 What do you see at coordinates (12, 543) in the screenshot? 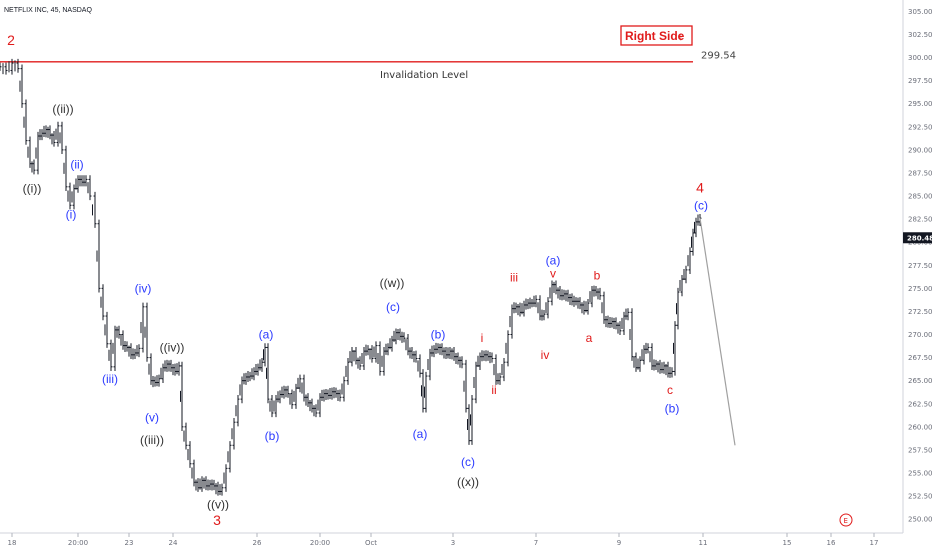
I see `time-tick-0: 18` at bounding box center [12, 543].